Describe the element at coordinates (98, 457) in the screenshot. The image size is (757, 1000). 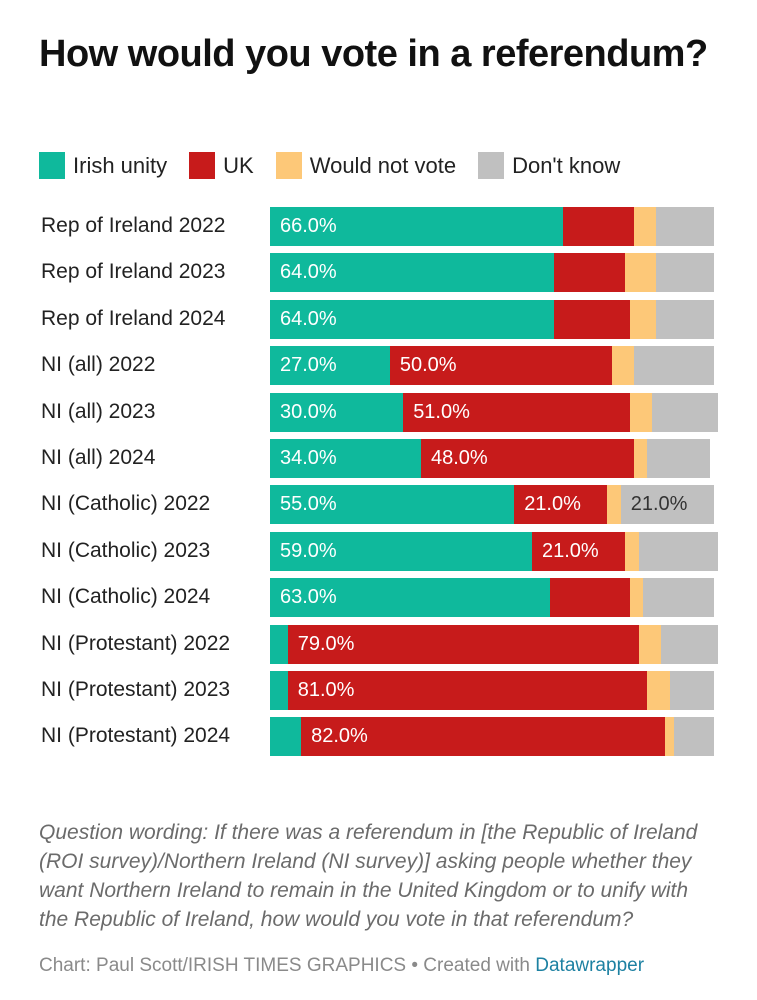
I see `row-label: NI (all) 2024` at that location.